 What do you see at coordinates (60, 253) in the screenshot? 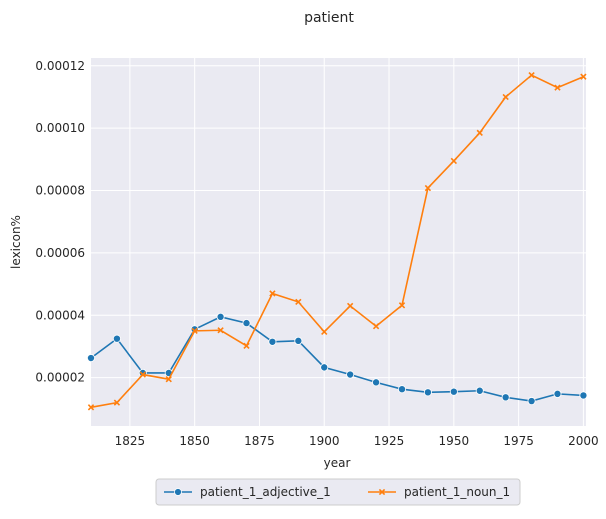
I see `y-tick-label: 0.00006` at bounding box center [60, 253].